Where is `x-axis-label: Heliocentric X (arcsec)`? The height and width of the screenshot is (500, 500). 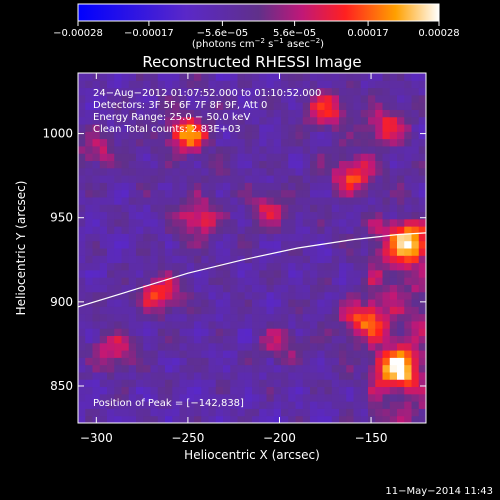
x-axis-label: Heliocentric X (arcsec) is located at coordinates (252, 455).